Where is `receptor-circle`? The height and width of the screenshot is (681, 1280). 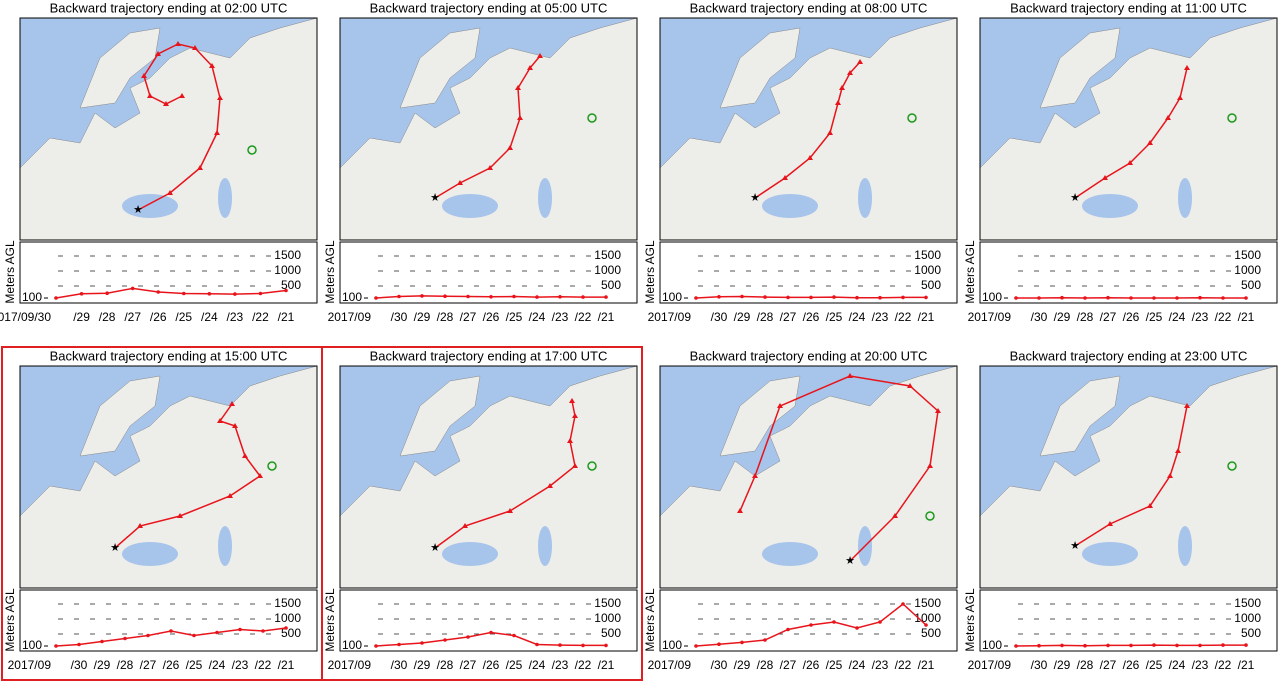
receptor-circle is located at coordinates (272, 466).